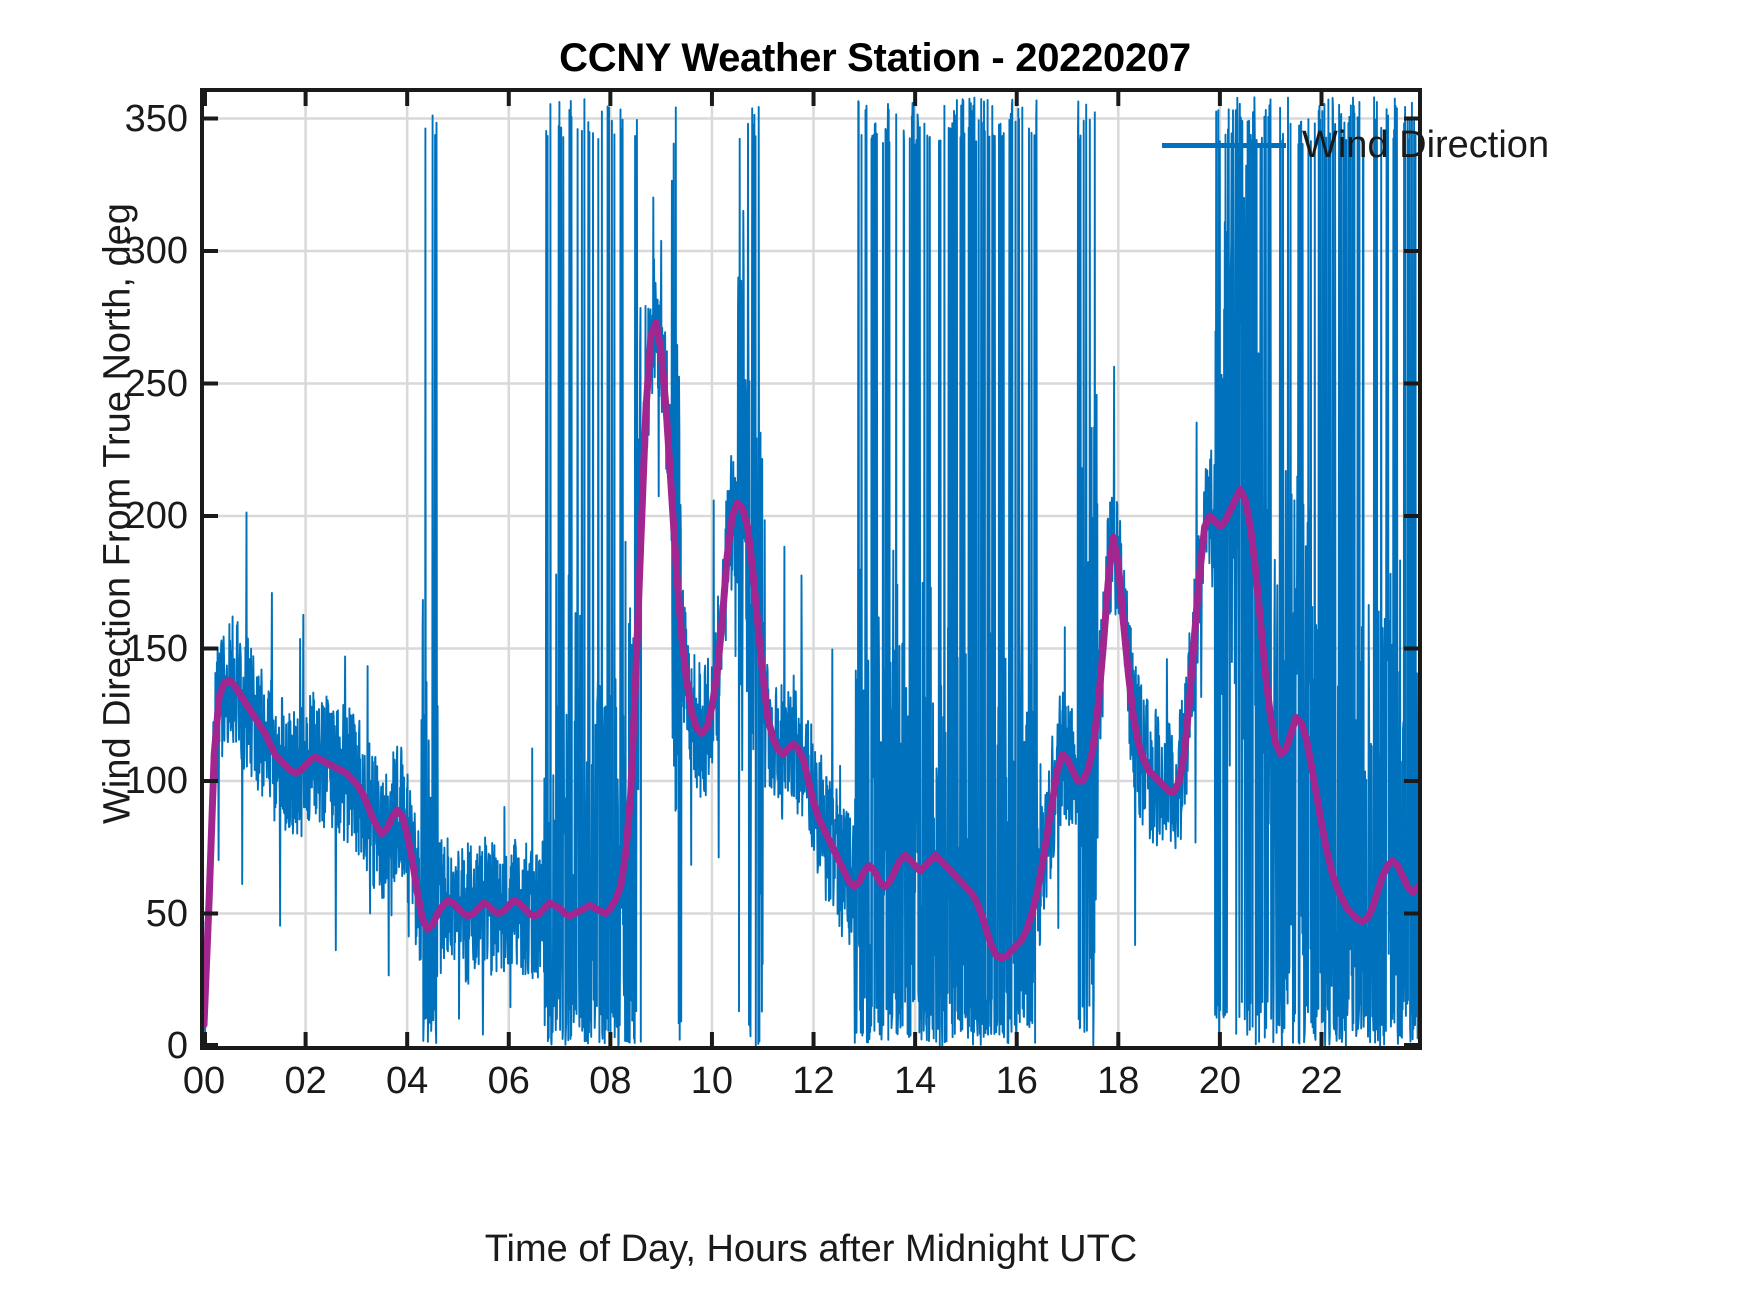 Image resolution: width=1750 pixels, height=1313 pixels. I want to click on x-tick-label: 16, so click(1016, 1081).